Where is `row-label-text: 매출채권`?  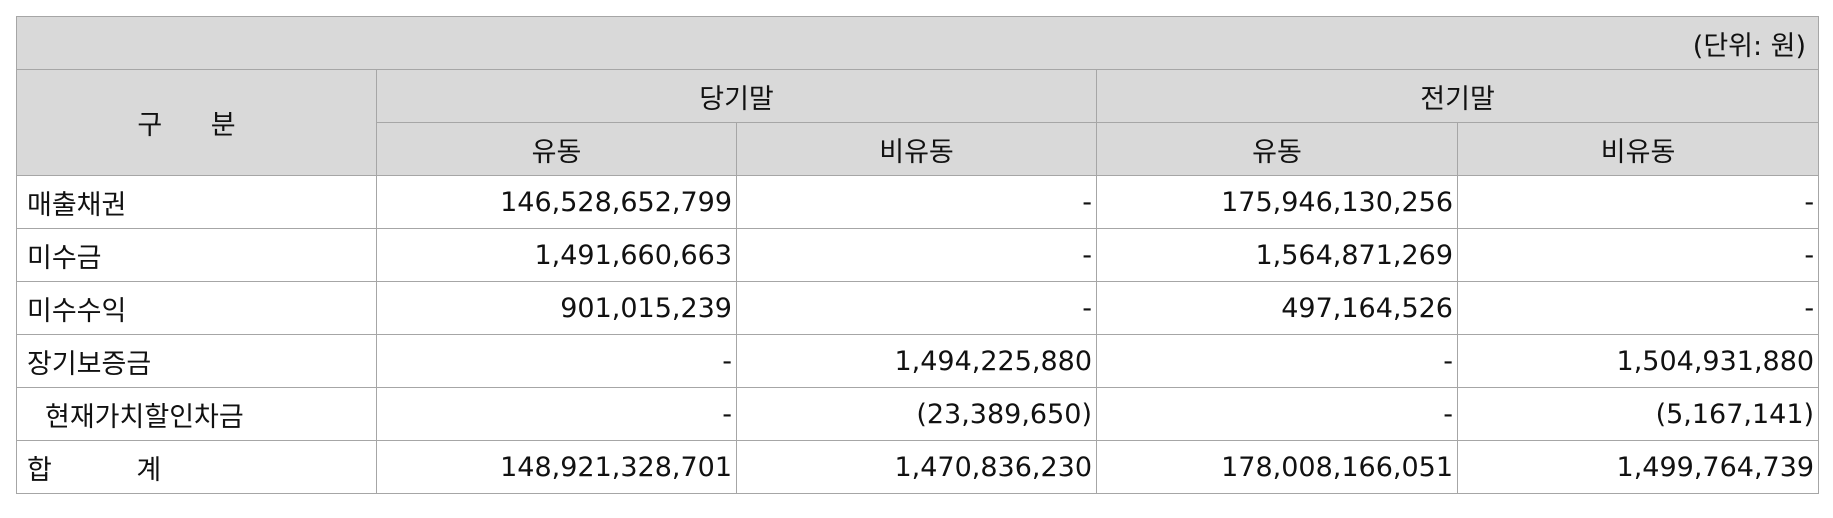
row-label-text: 매출채권 is located at coordinates (77, 205).